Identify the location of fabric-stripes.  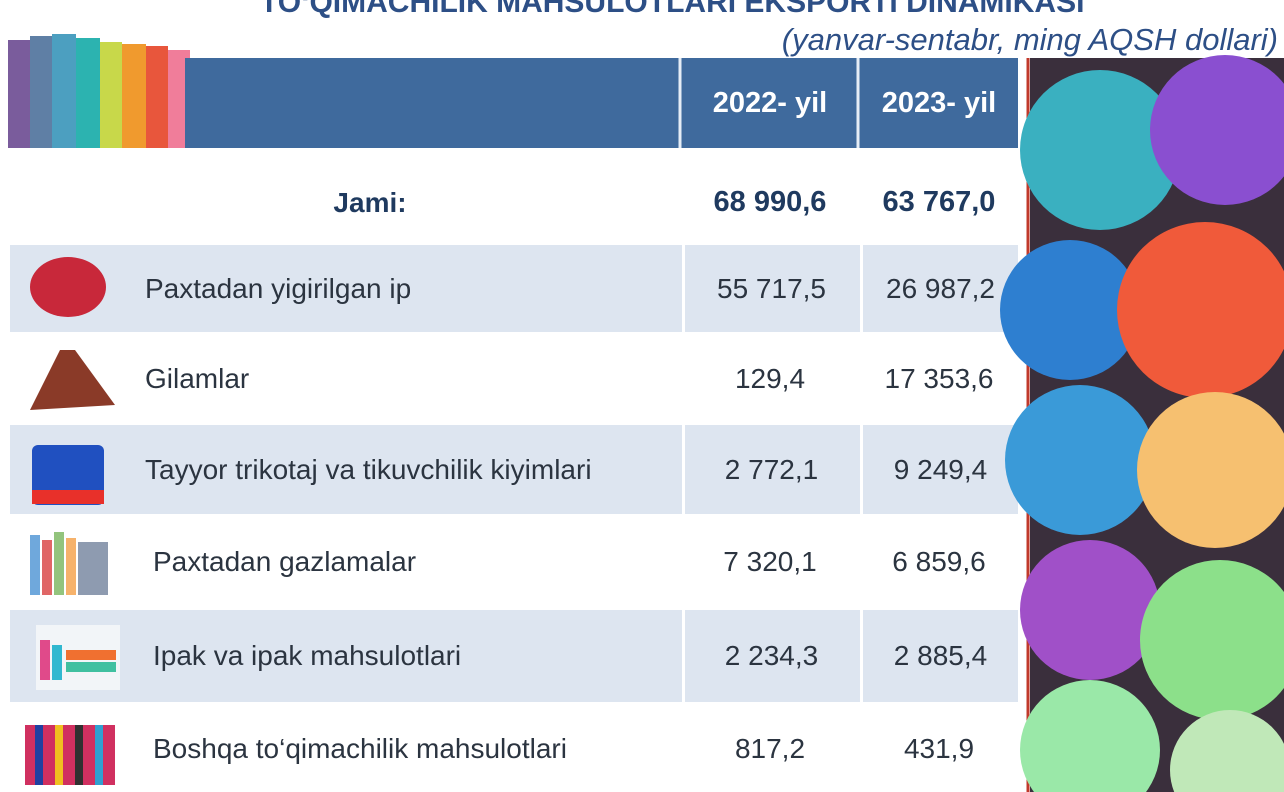
(99, 91).